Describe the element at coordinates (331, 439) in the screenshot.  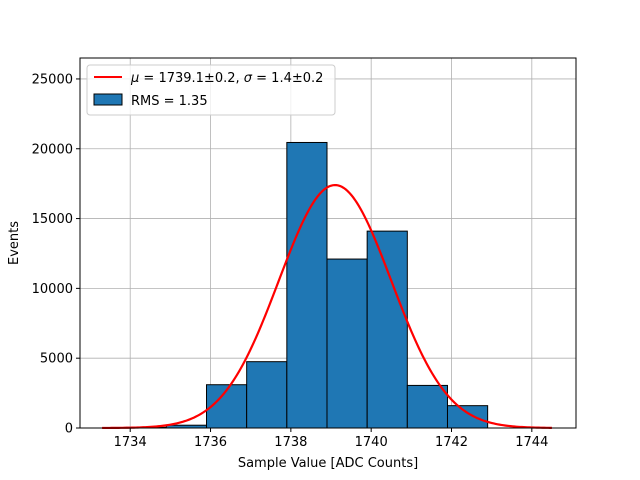
I see `x-axis-ticks: 1734 1736 1738 1740 1742 1744` at that location.